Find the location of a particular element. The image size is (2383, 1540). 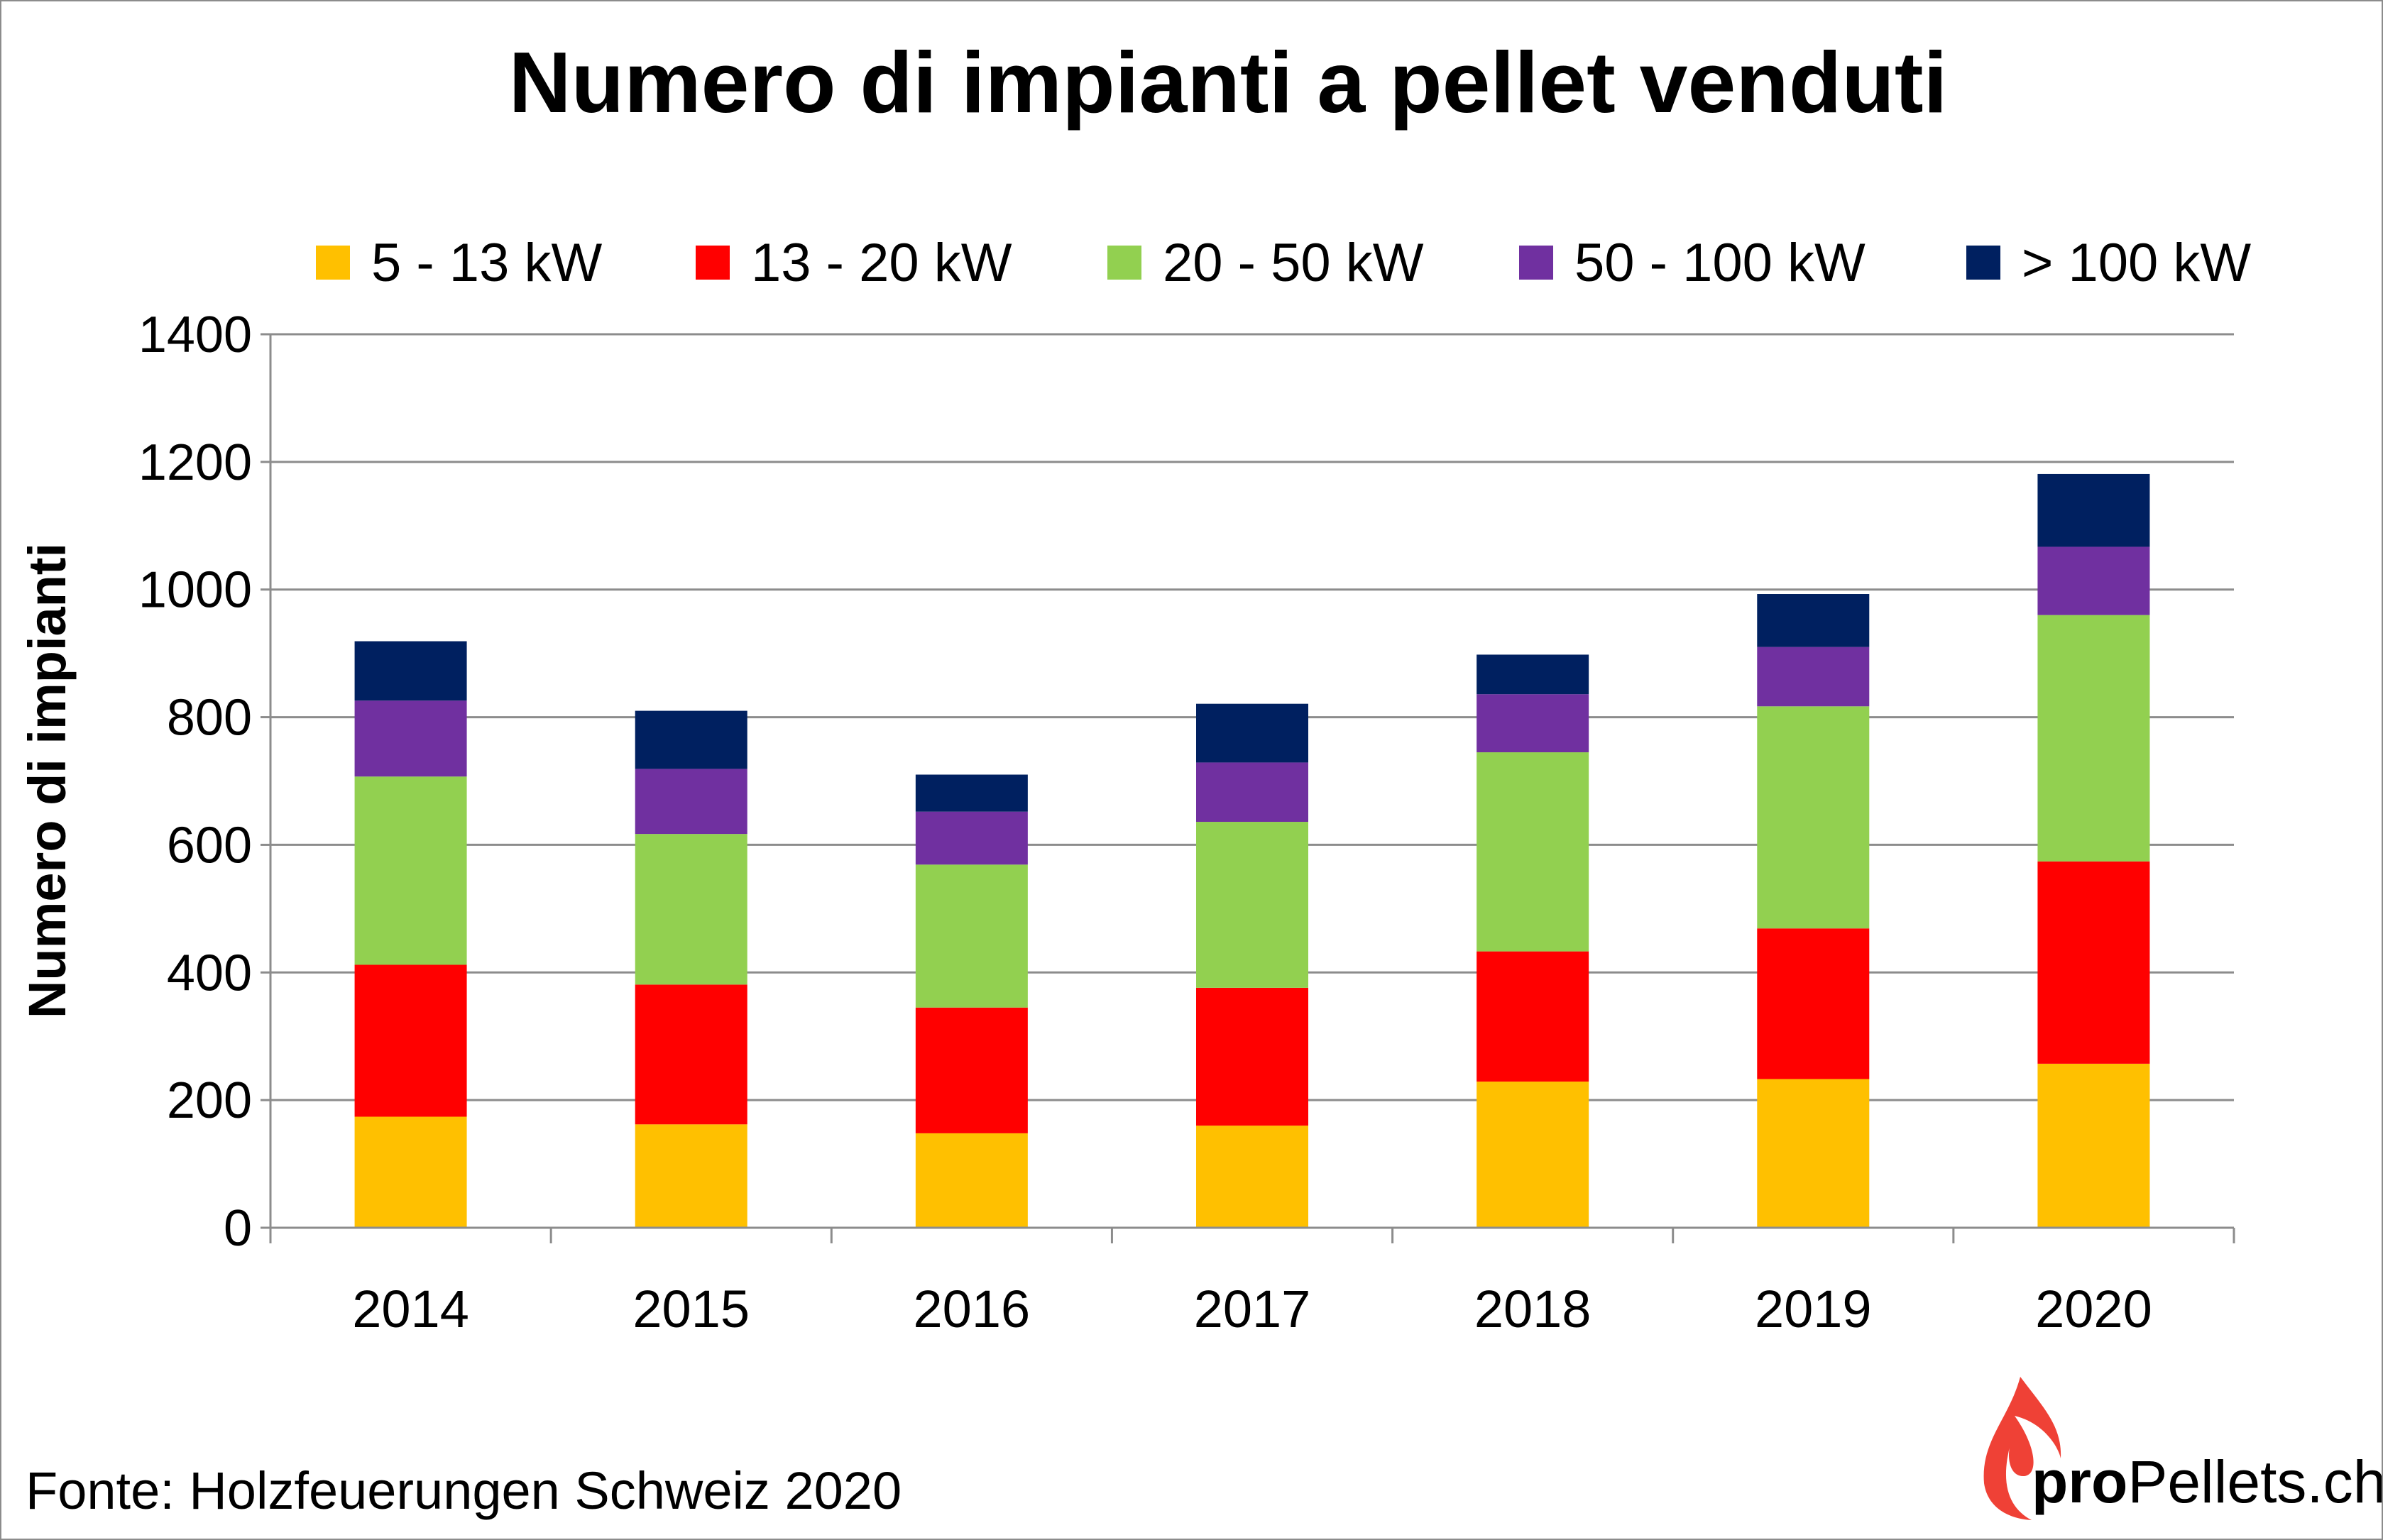

y-tick-label: 1400 is located at coordinates (195, 335).